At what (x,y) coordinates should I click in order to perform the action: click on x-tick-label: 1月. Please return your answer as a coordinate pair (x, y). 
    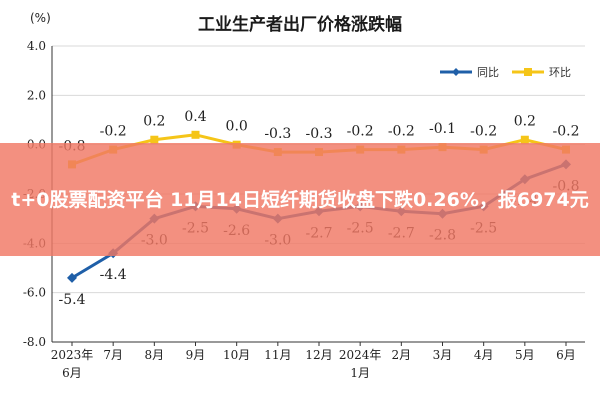
    Looking at the image, I should click on (360, 373).